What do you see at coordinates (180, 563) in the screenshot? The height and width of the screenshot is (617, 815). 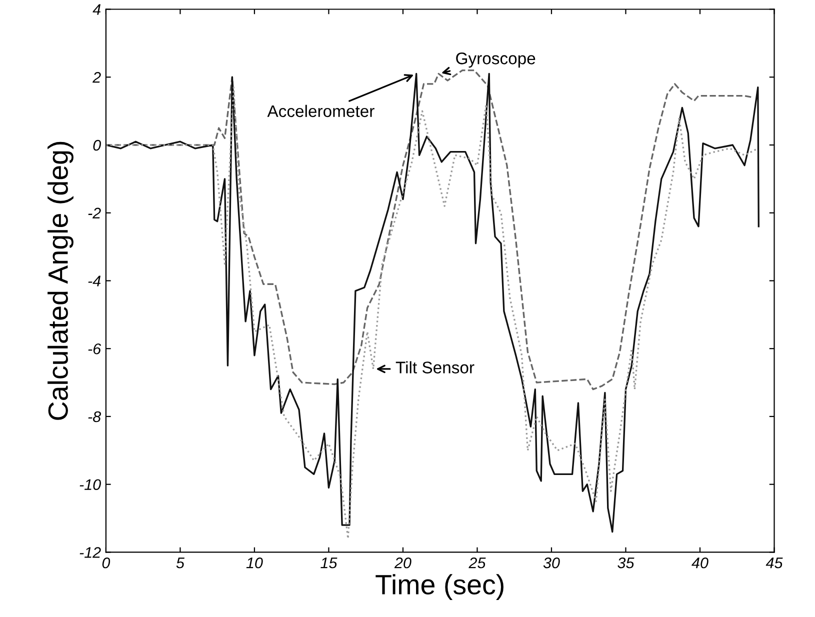 I see `x-tick-label: 5` at bounding box center [180, 563].